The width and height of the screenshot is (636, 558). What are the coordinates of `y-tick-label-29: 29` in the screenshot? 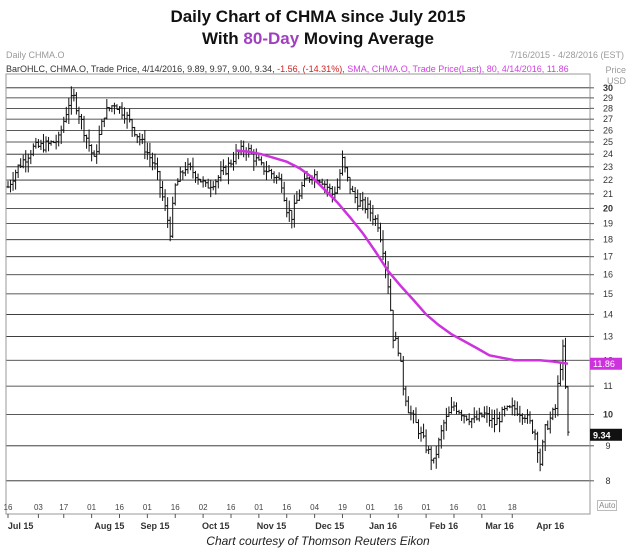 It's located at (608, 98).